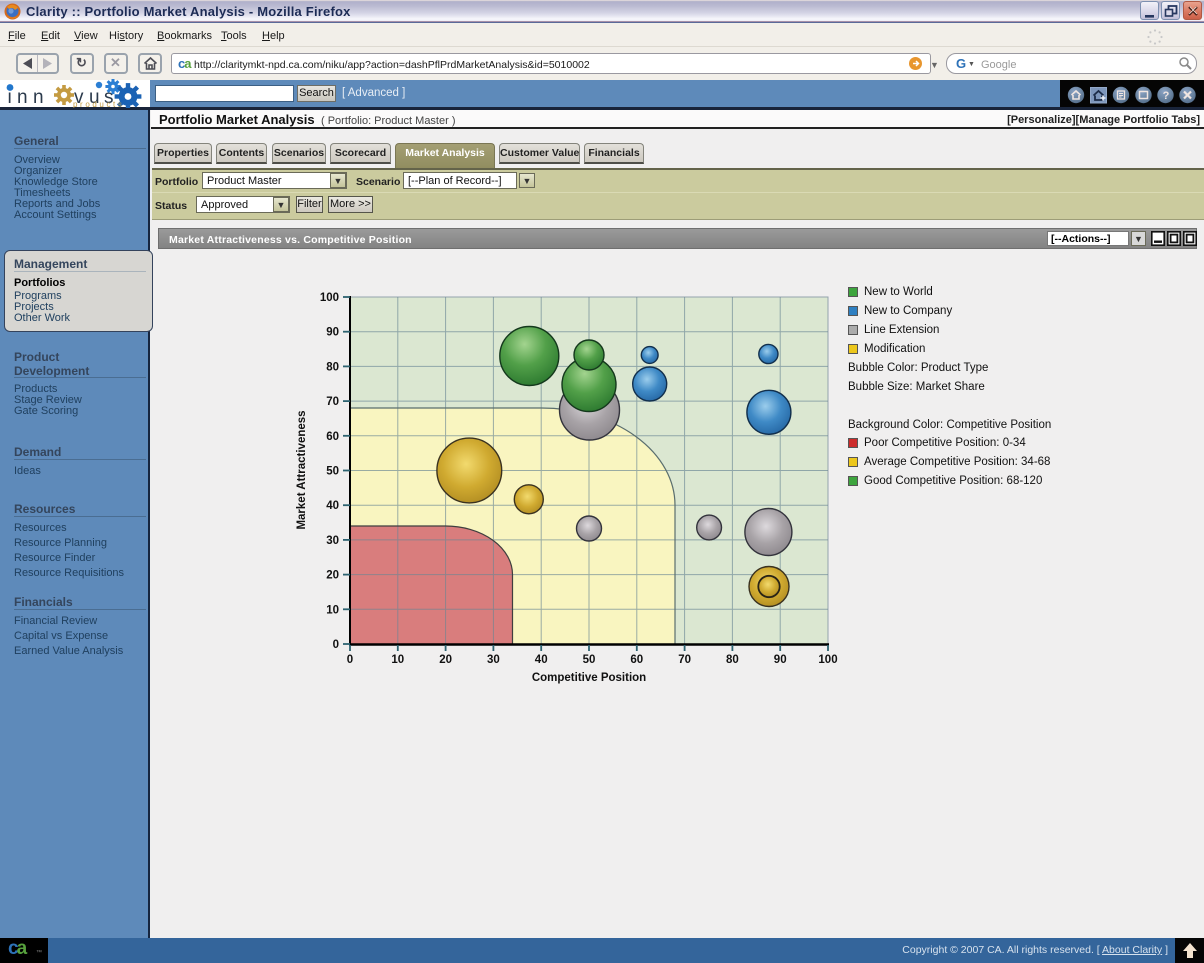 The height and width of the screenshot is (963, 1204). What do you see at coordinates (79, 97) in the screenshot?
I see `svg-text: v` at bounding box center [79, 97].